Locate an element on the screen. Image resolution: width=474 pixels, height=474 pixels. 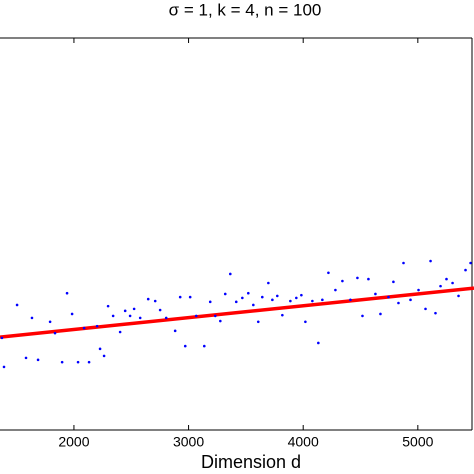
x-tick-label: 2000 is located at coordinates (73, 442).